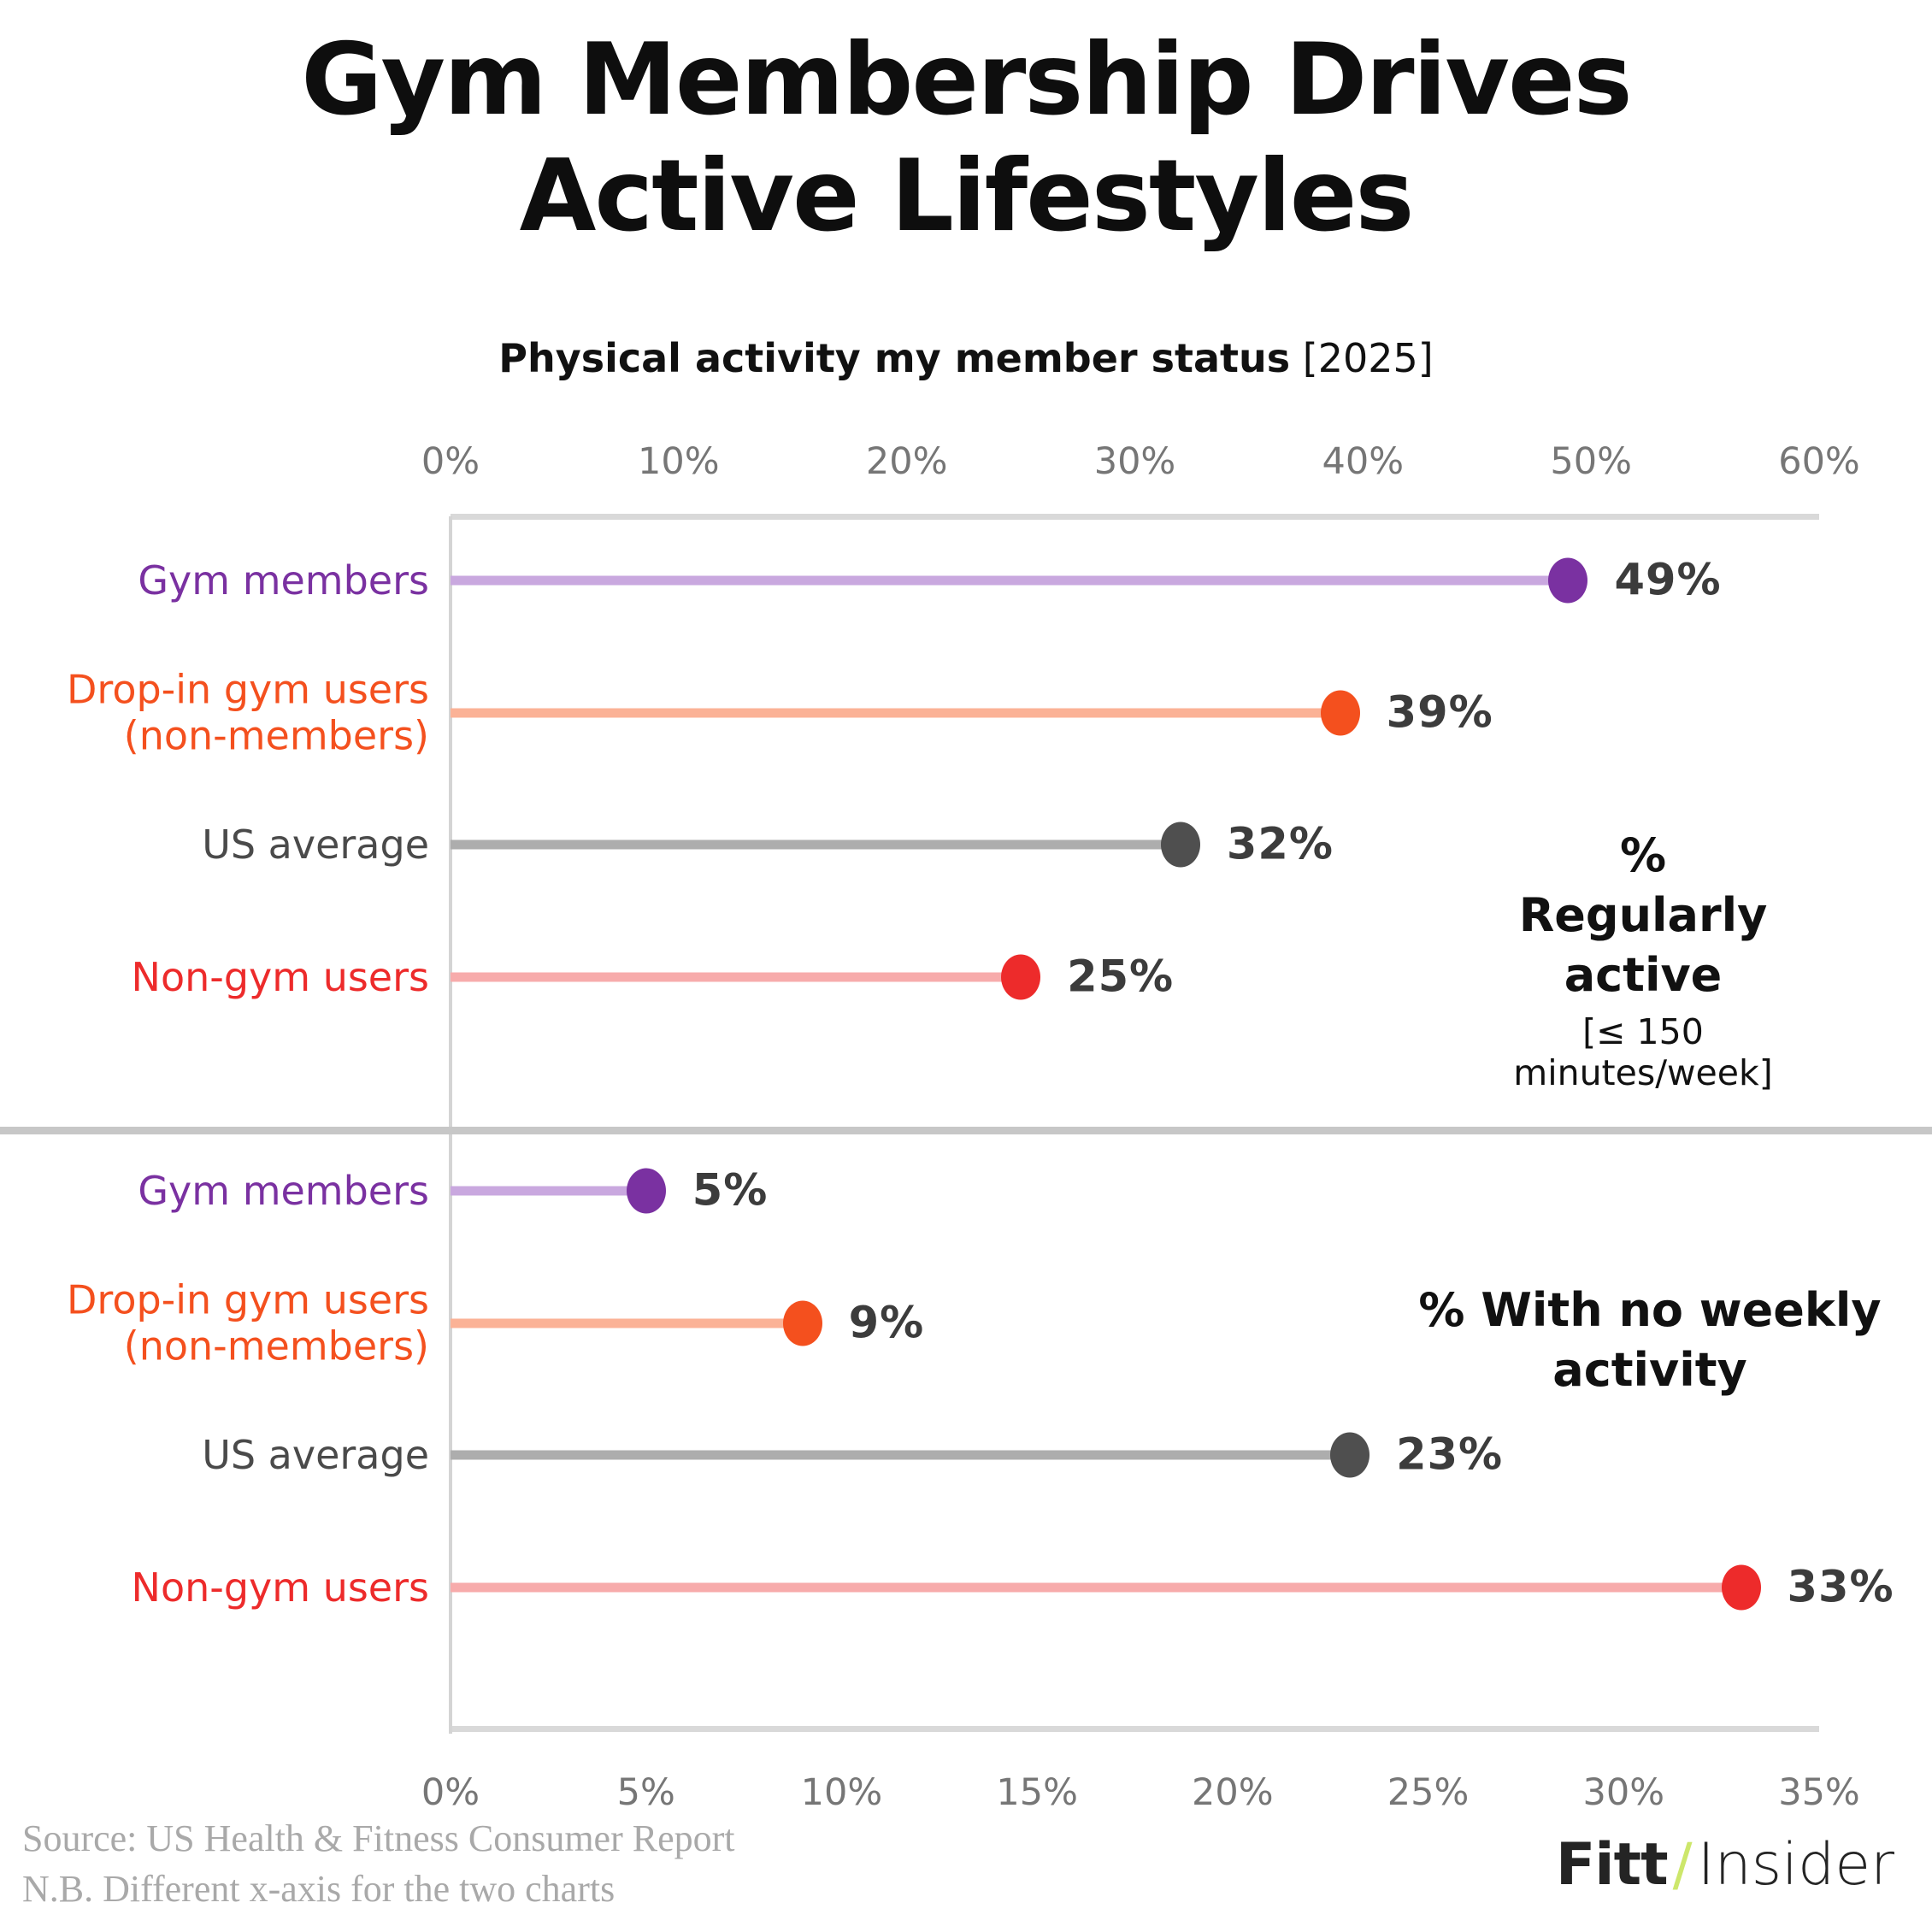 The image size is (1932, 1932). What do you see at coordinates (1819, 461) in the screenshot?
I see `x-axis-tick-label: 60%` at bounding box center [1819, 461].